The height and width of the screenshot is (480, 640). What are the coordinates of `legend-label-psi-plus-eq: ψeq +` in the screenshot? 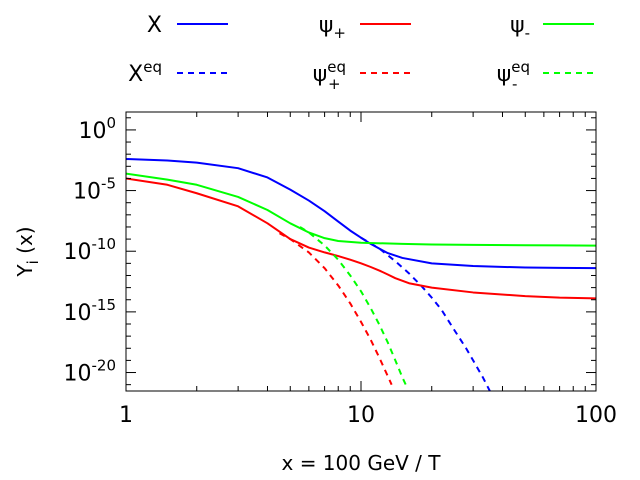 It's located at (329, 75).